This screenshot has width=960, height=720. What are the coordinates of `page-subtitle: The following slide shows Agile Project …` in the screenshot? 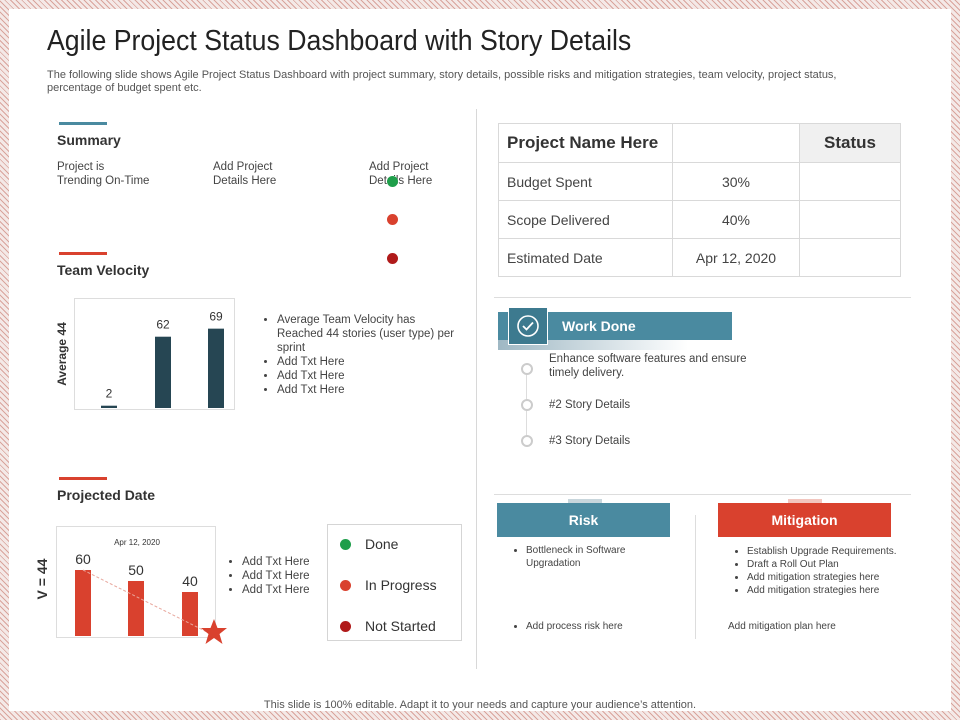 It's located at (442, 81).